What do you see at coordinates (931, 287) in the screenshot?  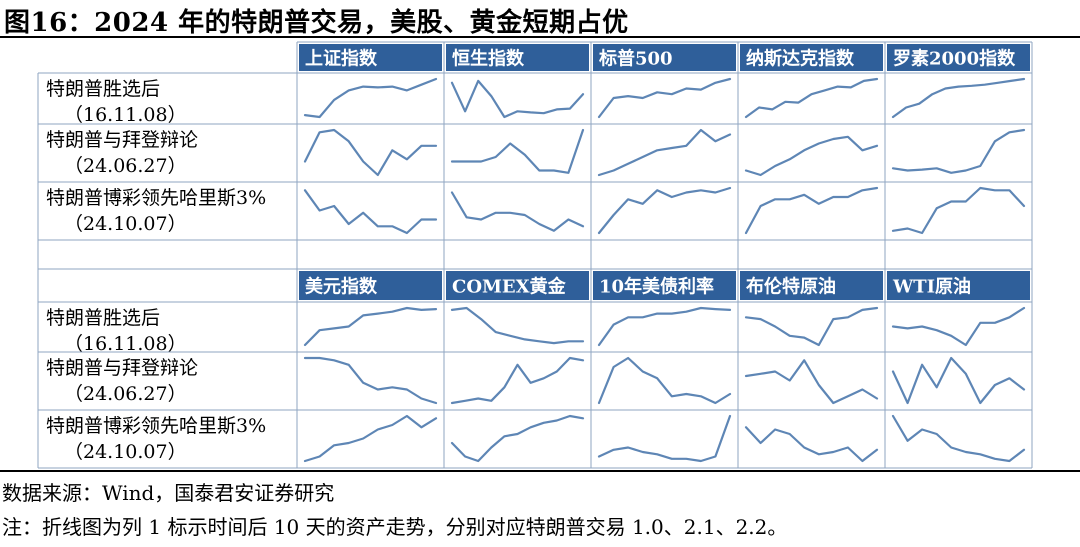 I see `asset-header-1-4: WTI原油` at bounding box center [931, 287].